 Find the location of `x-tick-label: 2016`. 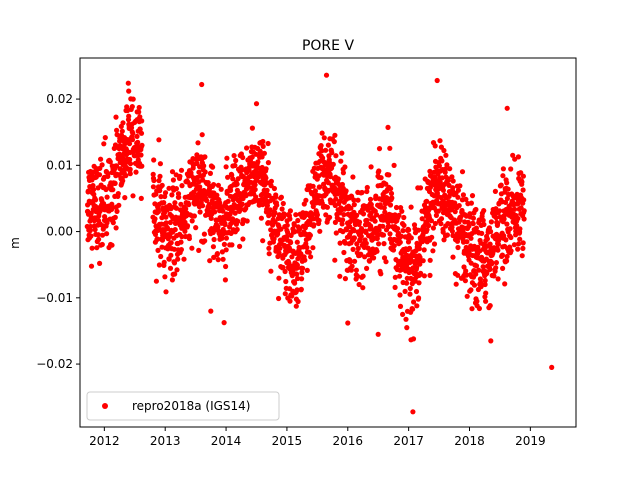

x-tick-label: 2016 is located at coordinates (348, 441).